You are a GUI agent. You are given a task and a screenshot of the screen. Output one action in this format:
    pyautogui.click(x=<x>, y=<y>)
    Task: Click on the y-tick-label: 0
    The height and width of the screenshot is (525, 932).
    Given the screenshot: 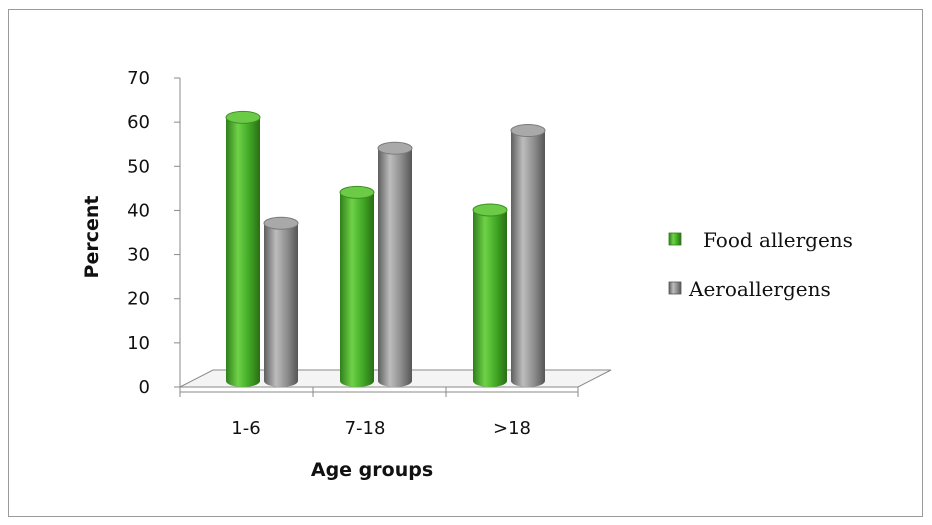 What is the action you would take?
    pyautogui.click(x=144, y=387)
    